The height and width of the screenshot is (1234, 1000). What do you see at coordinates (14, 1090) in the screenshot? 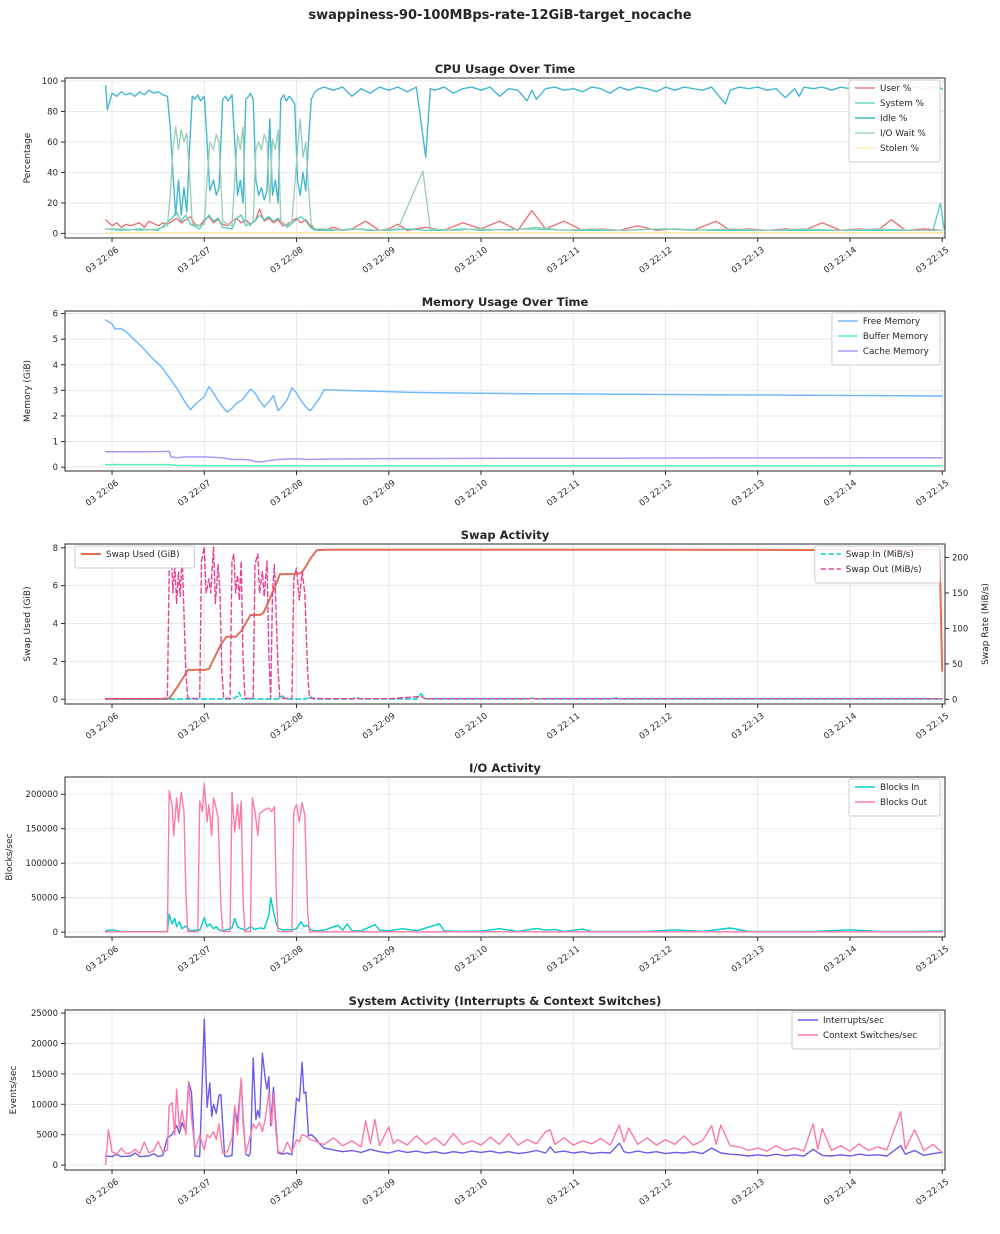
I see `system-y-axis-label: Events/sec` at bounding box center [14, 1090].